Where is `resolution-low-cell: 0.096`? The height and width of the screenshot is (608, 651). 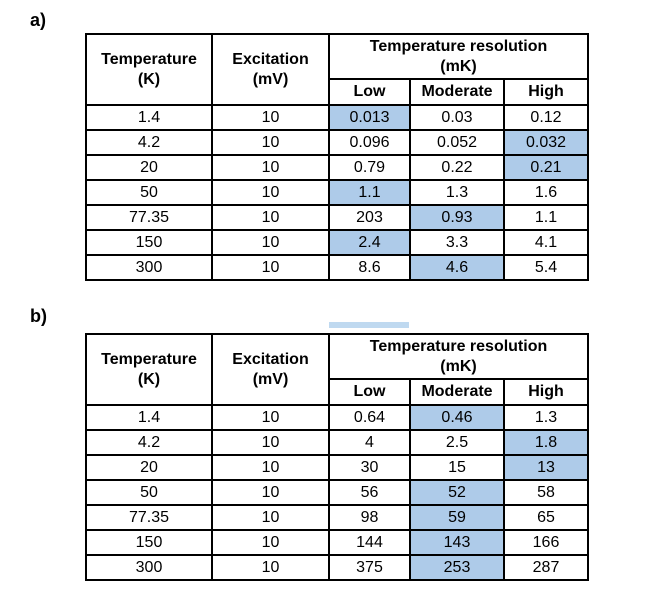
resolution-low-cell: 0.096 is located at coordinates (369, 142).